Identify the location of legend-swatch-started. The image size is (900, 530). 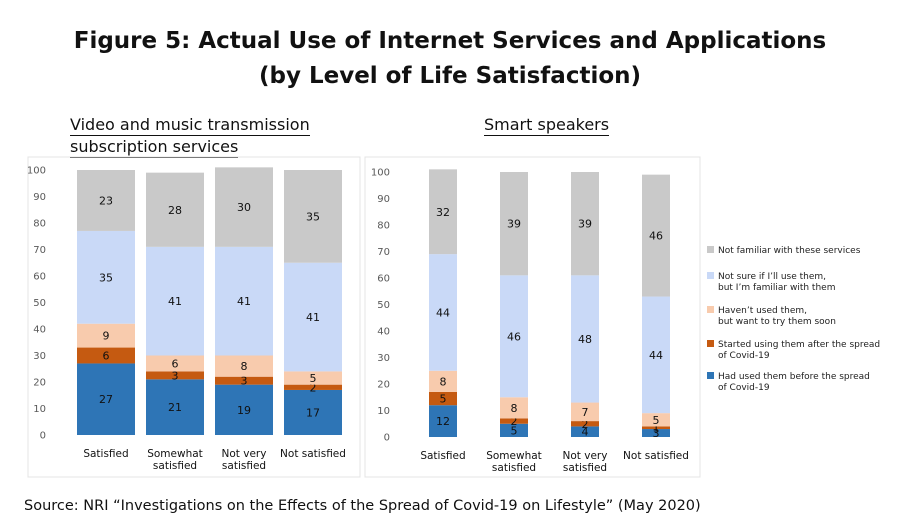
(710, 343).